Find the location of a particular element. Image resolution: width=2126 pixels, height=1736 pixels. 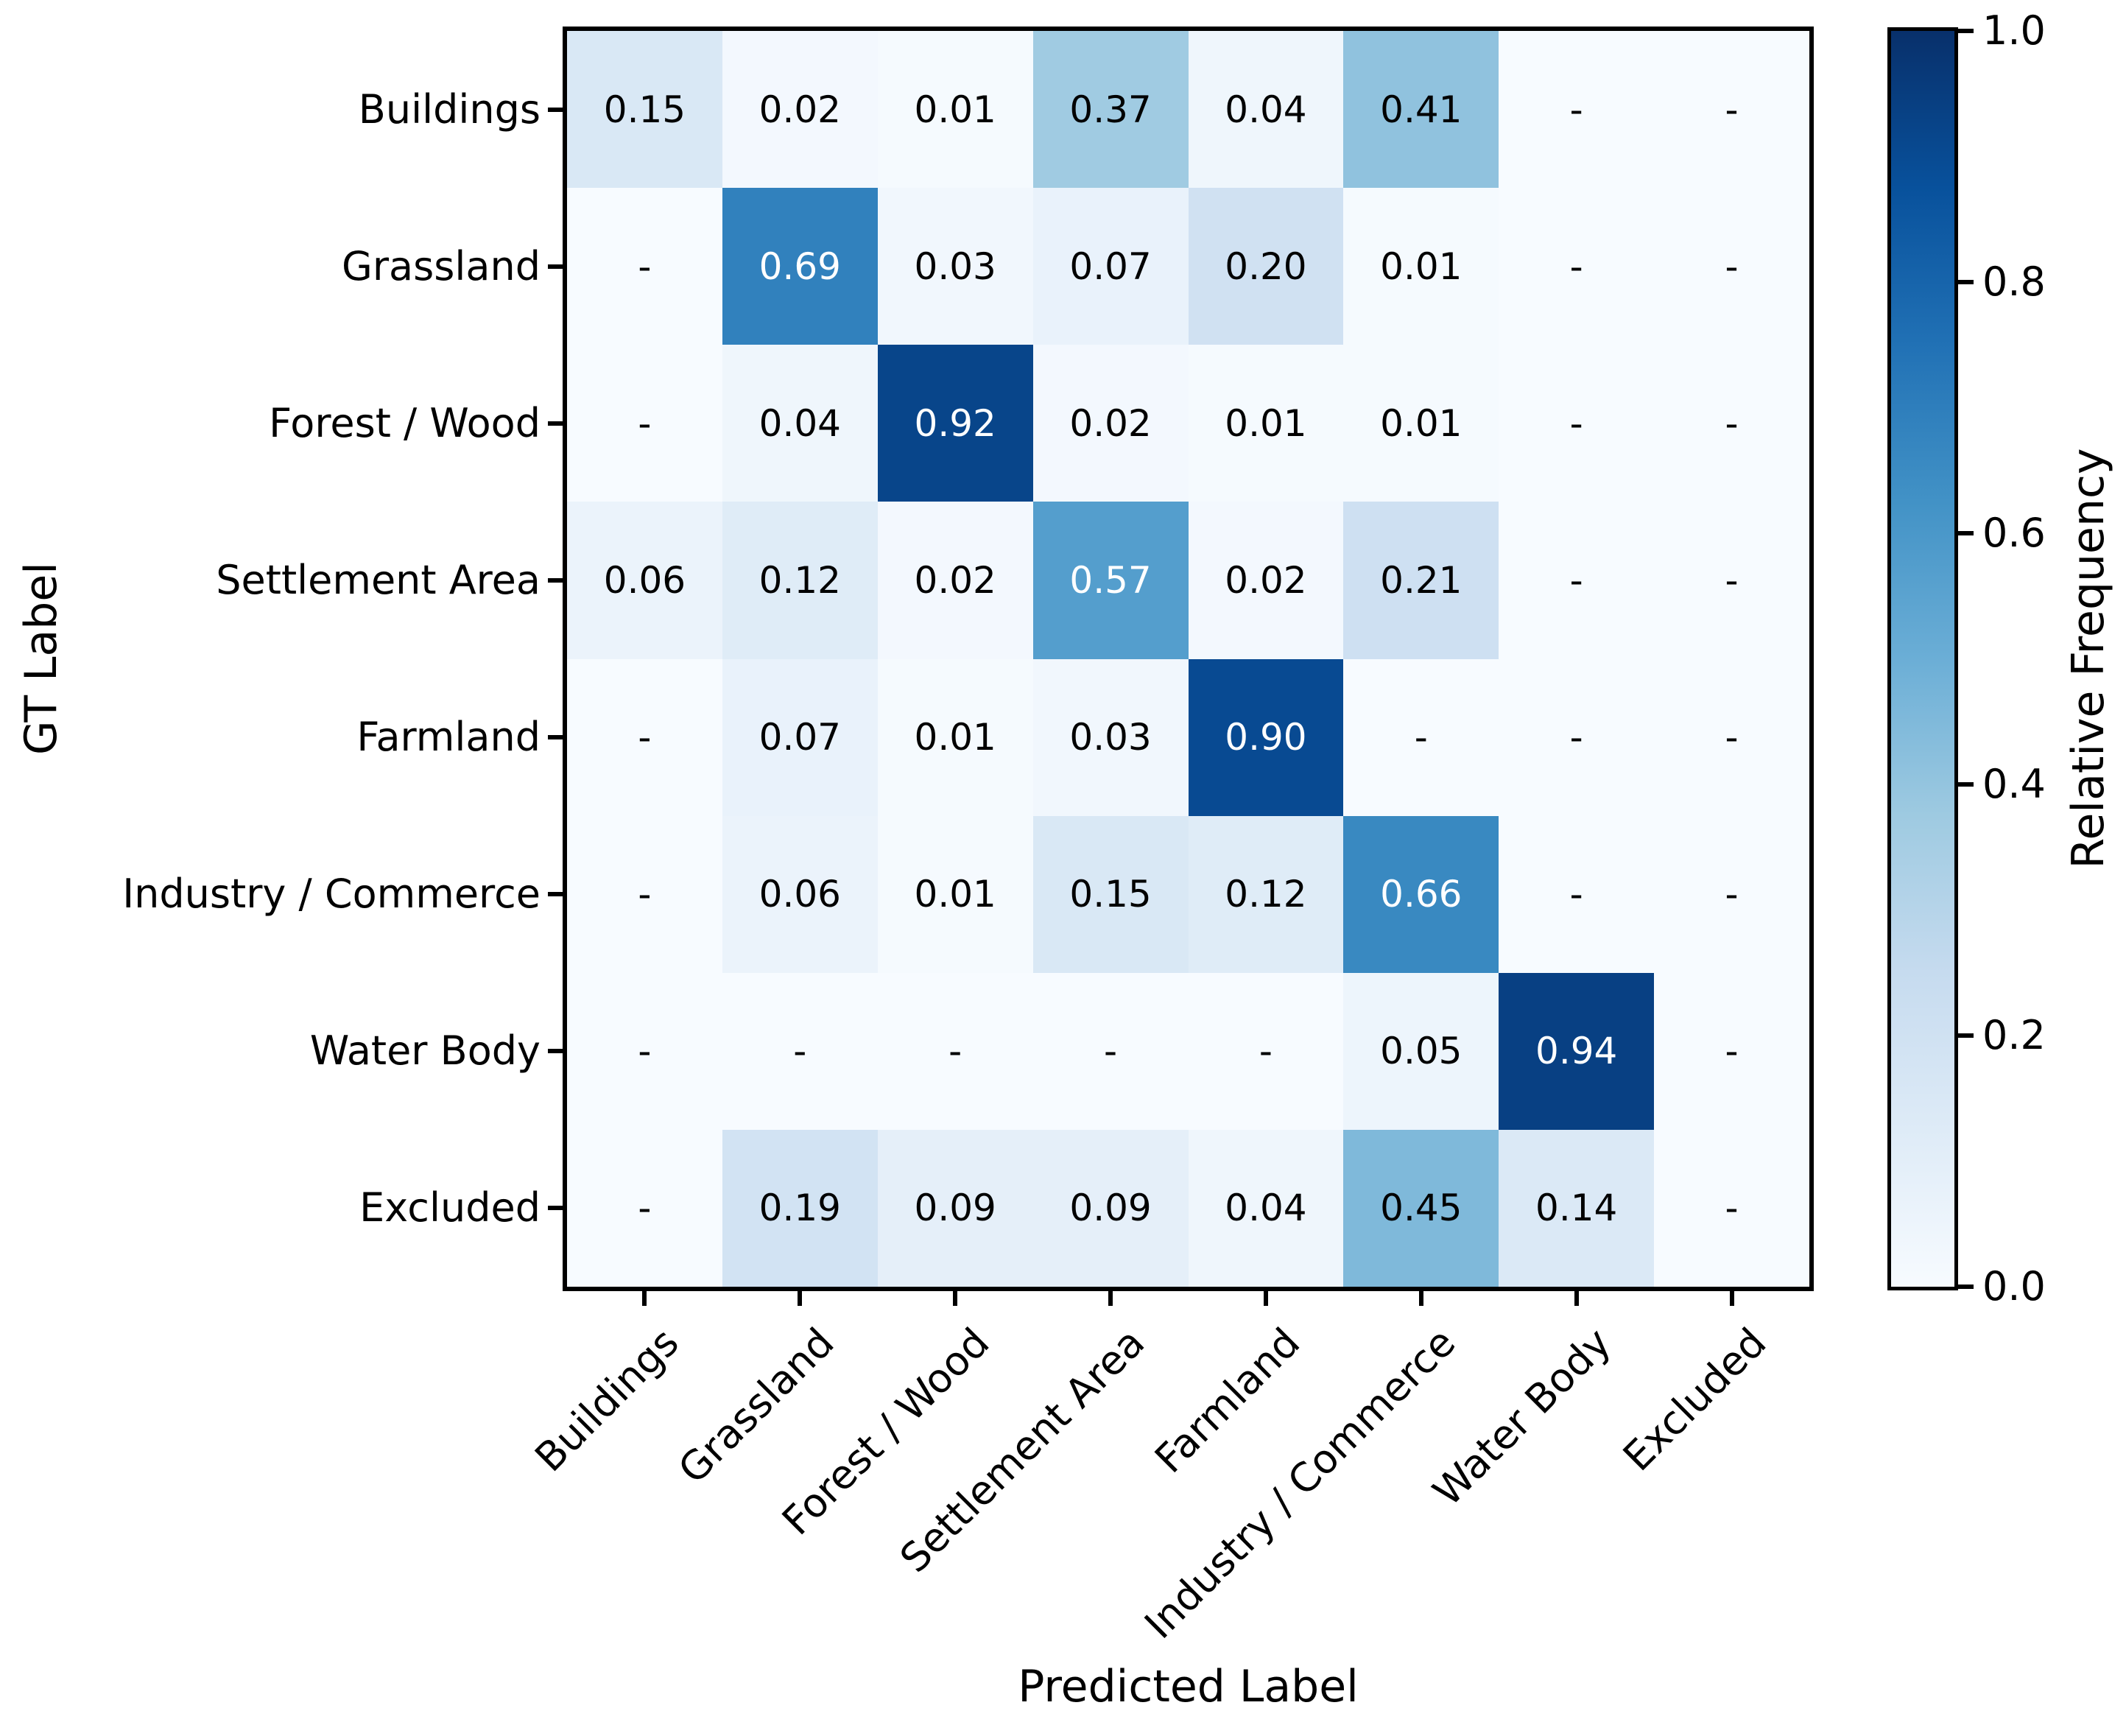

x-axis-title: Predicted Label is located at coordinates (1188, 1686).